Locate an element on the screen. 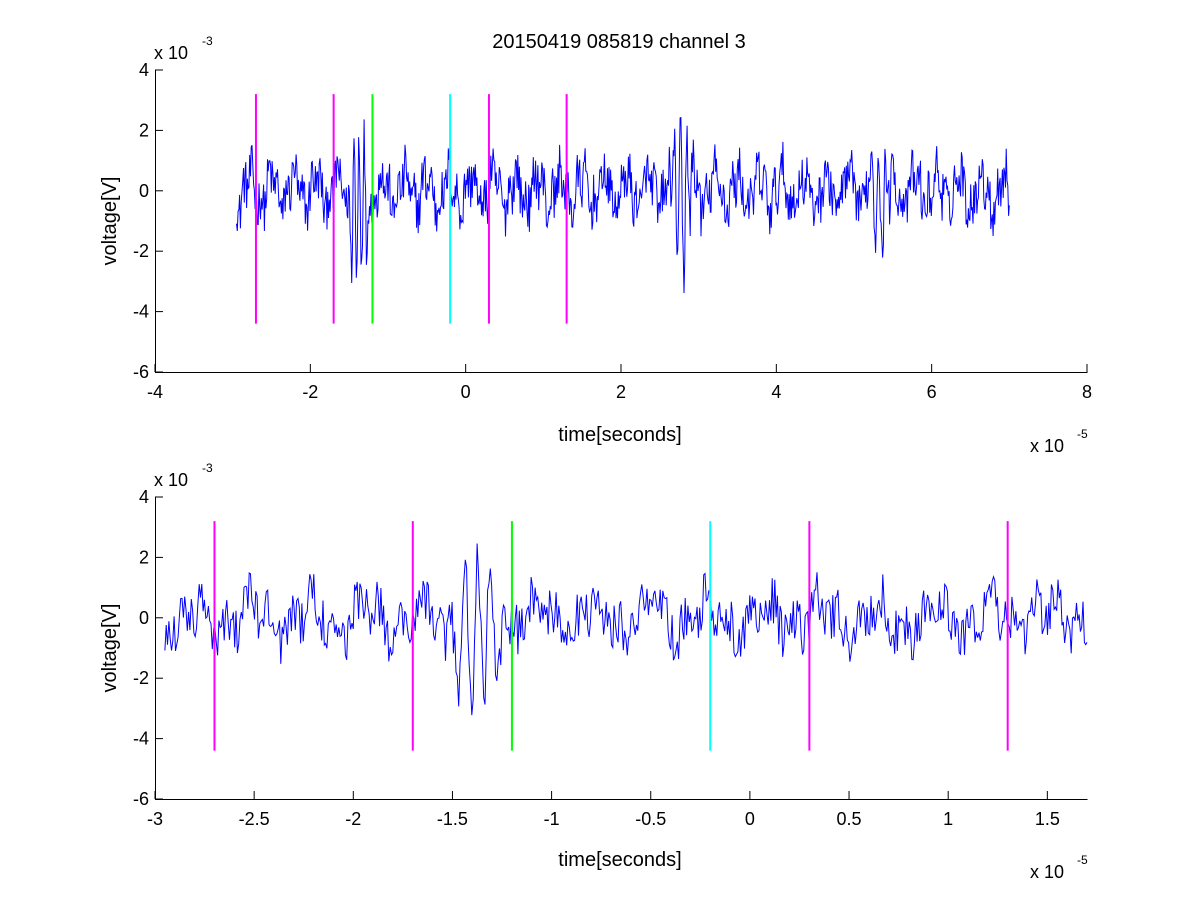 The width and height of the screenshot is (1200, 901). x-tick-label: 4 is located at coordinates (776, 392).